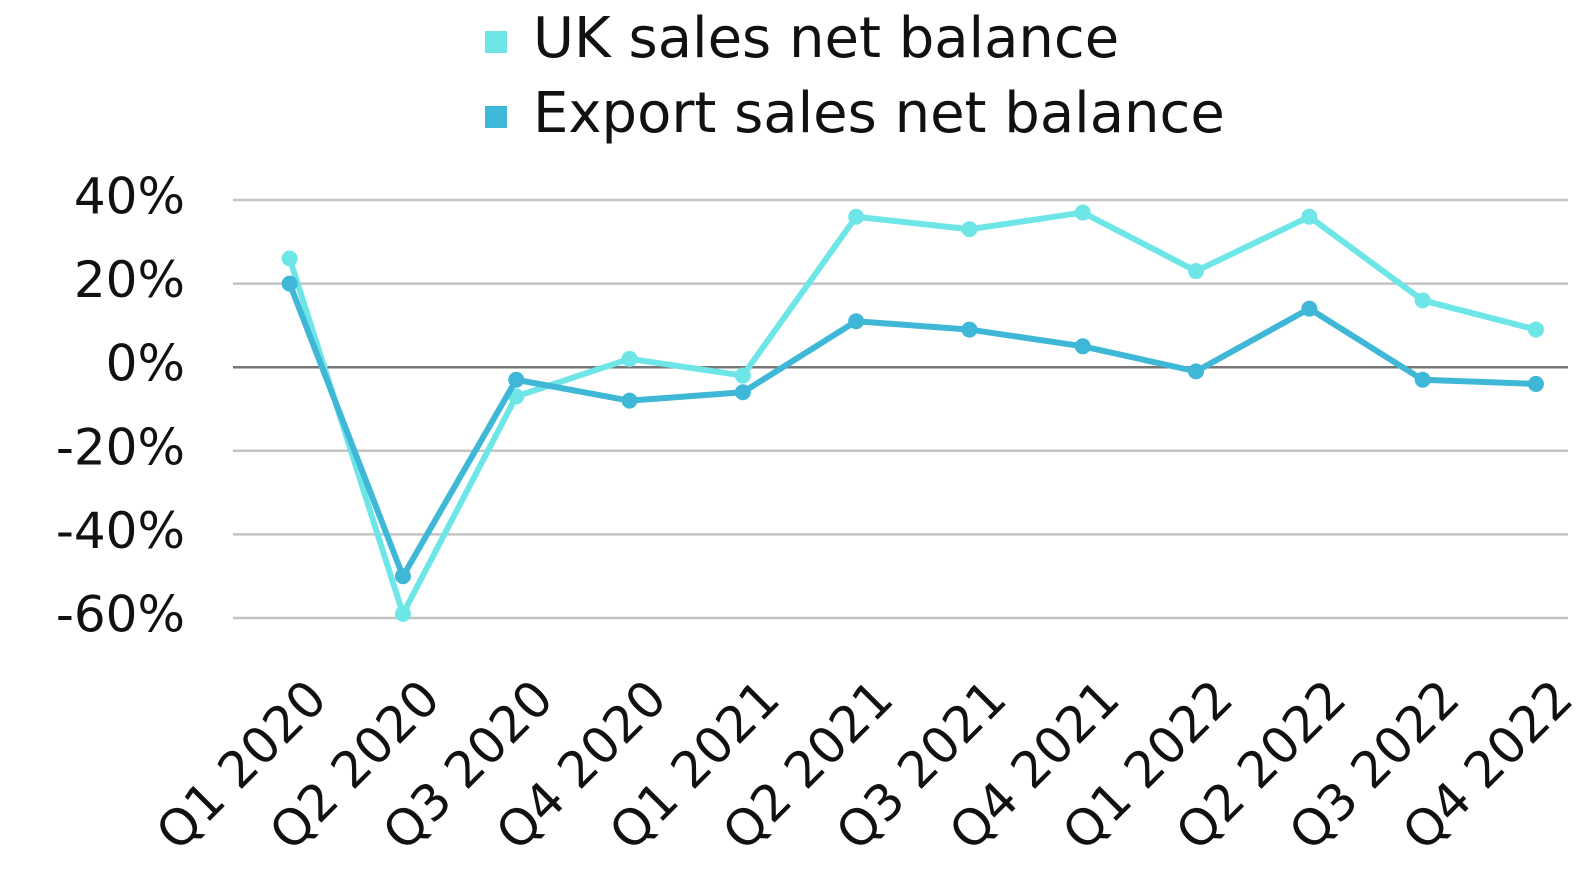 Image resolution: width=1595 pixels, height=890 pixels. I want to click on legend-label: Export sales net balance, so click(879, 113).